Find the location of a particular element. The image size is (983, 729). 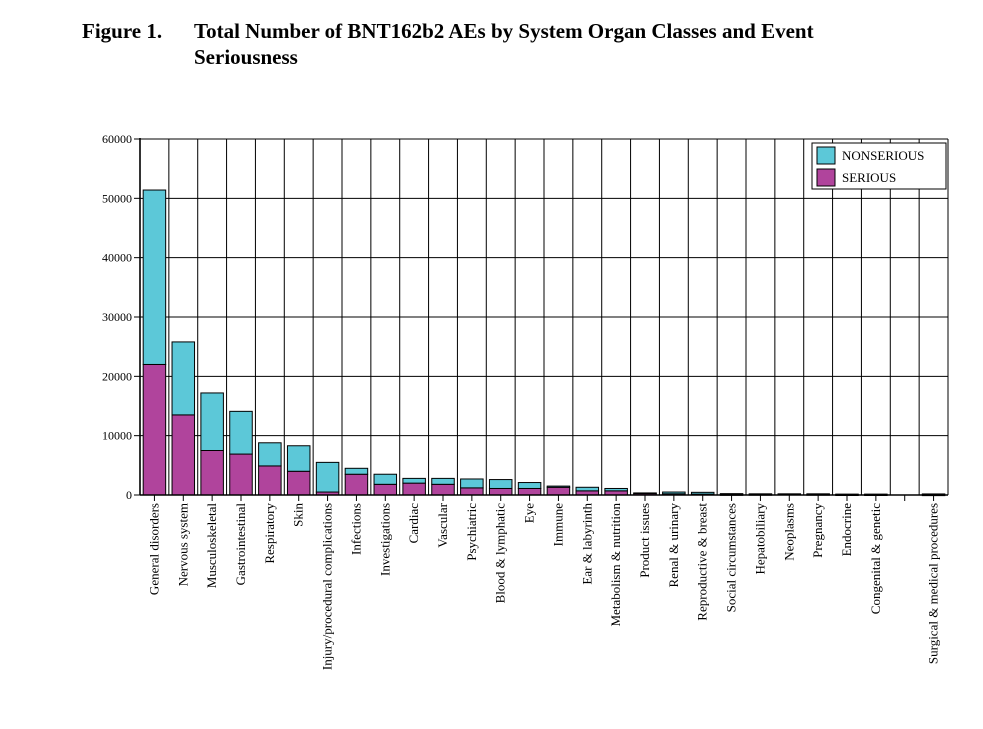

x-tick-label-surgical-medical-procedures: Surgical & medical procedures is located at coordinates (933, 583).